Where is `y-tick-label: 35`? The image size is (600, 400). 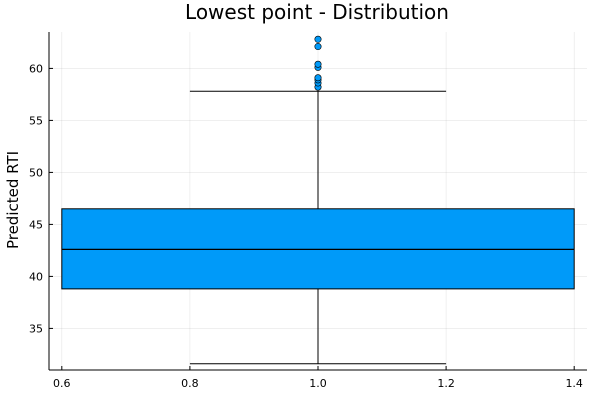 y-tick-label: 35 is located at coordinates (36, 328).